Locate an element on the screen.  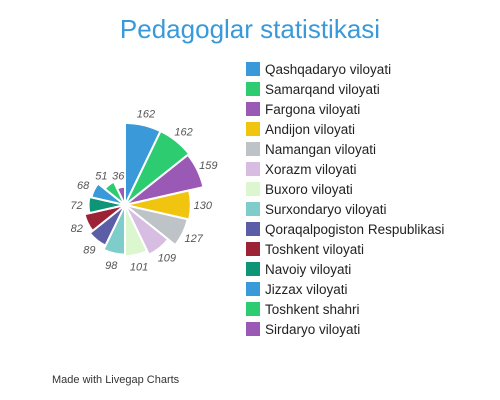
legend-label-14: Sirdaryo viloyati is located at coordinates (312, 329).